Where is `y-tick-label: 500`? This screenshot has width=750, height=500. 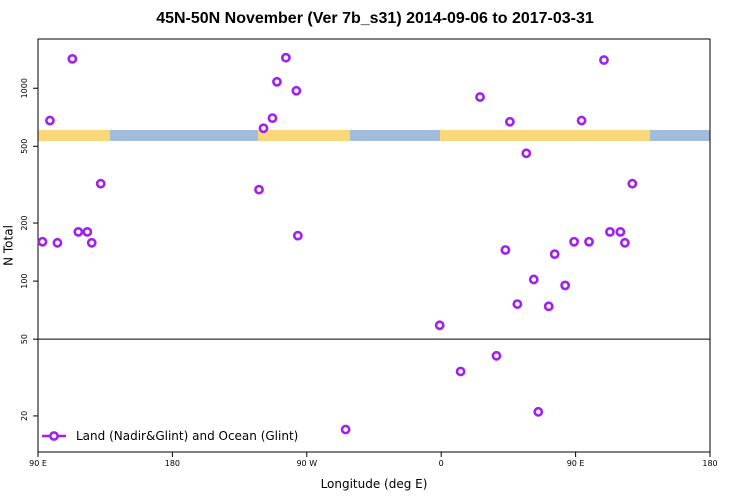
y-tick-label: 500 is located at coordinates (24, 146).